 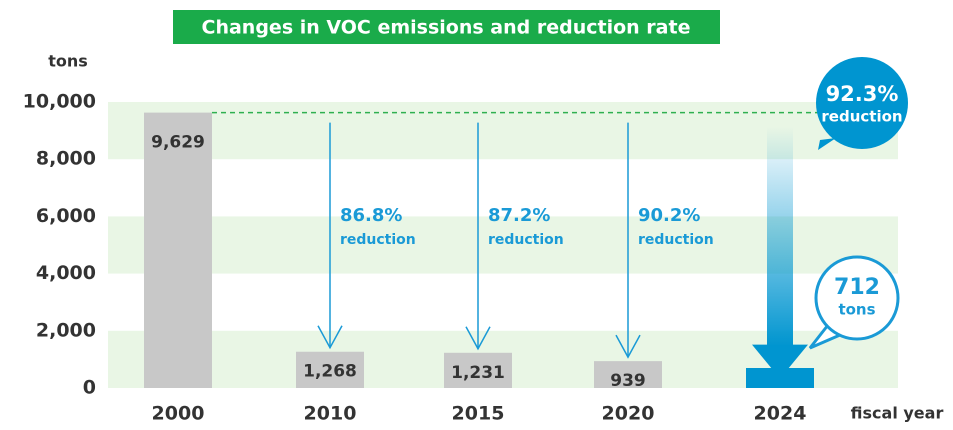 I want to click on y-tick-label: 0, so click(x=89, y=388).